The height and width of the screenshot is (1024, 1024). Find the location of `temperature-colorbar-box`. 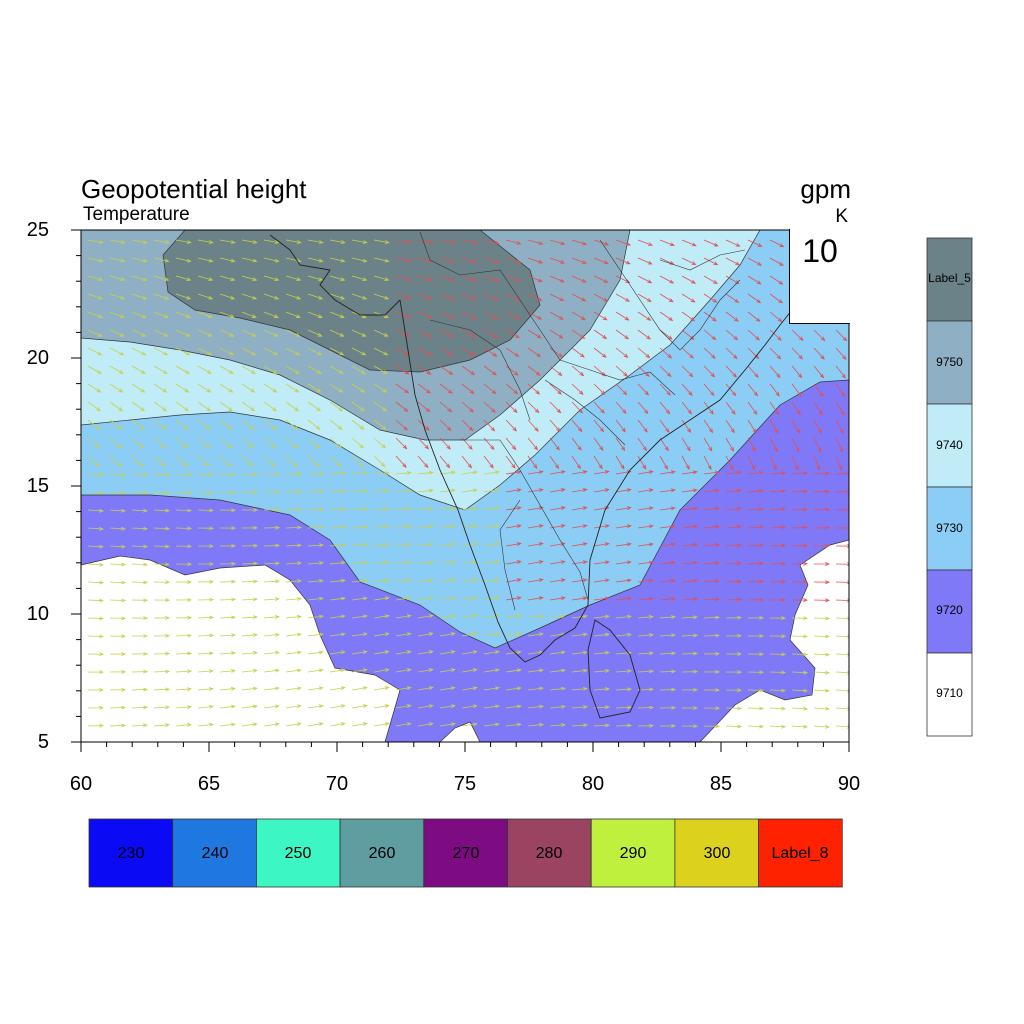

temperature-colorbar-box is located at coordinates (465, 853).